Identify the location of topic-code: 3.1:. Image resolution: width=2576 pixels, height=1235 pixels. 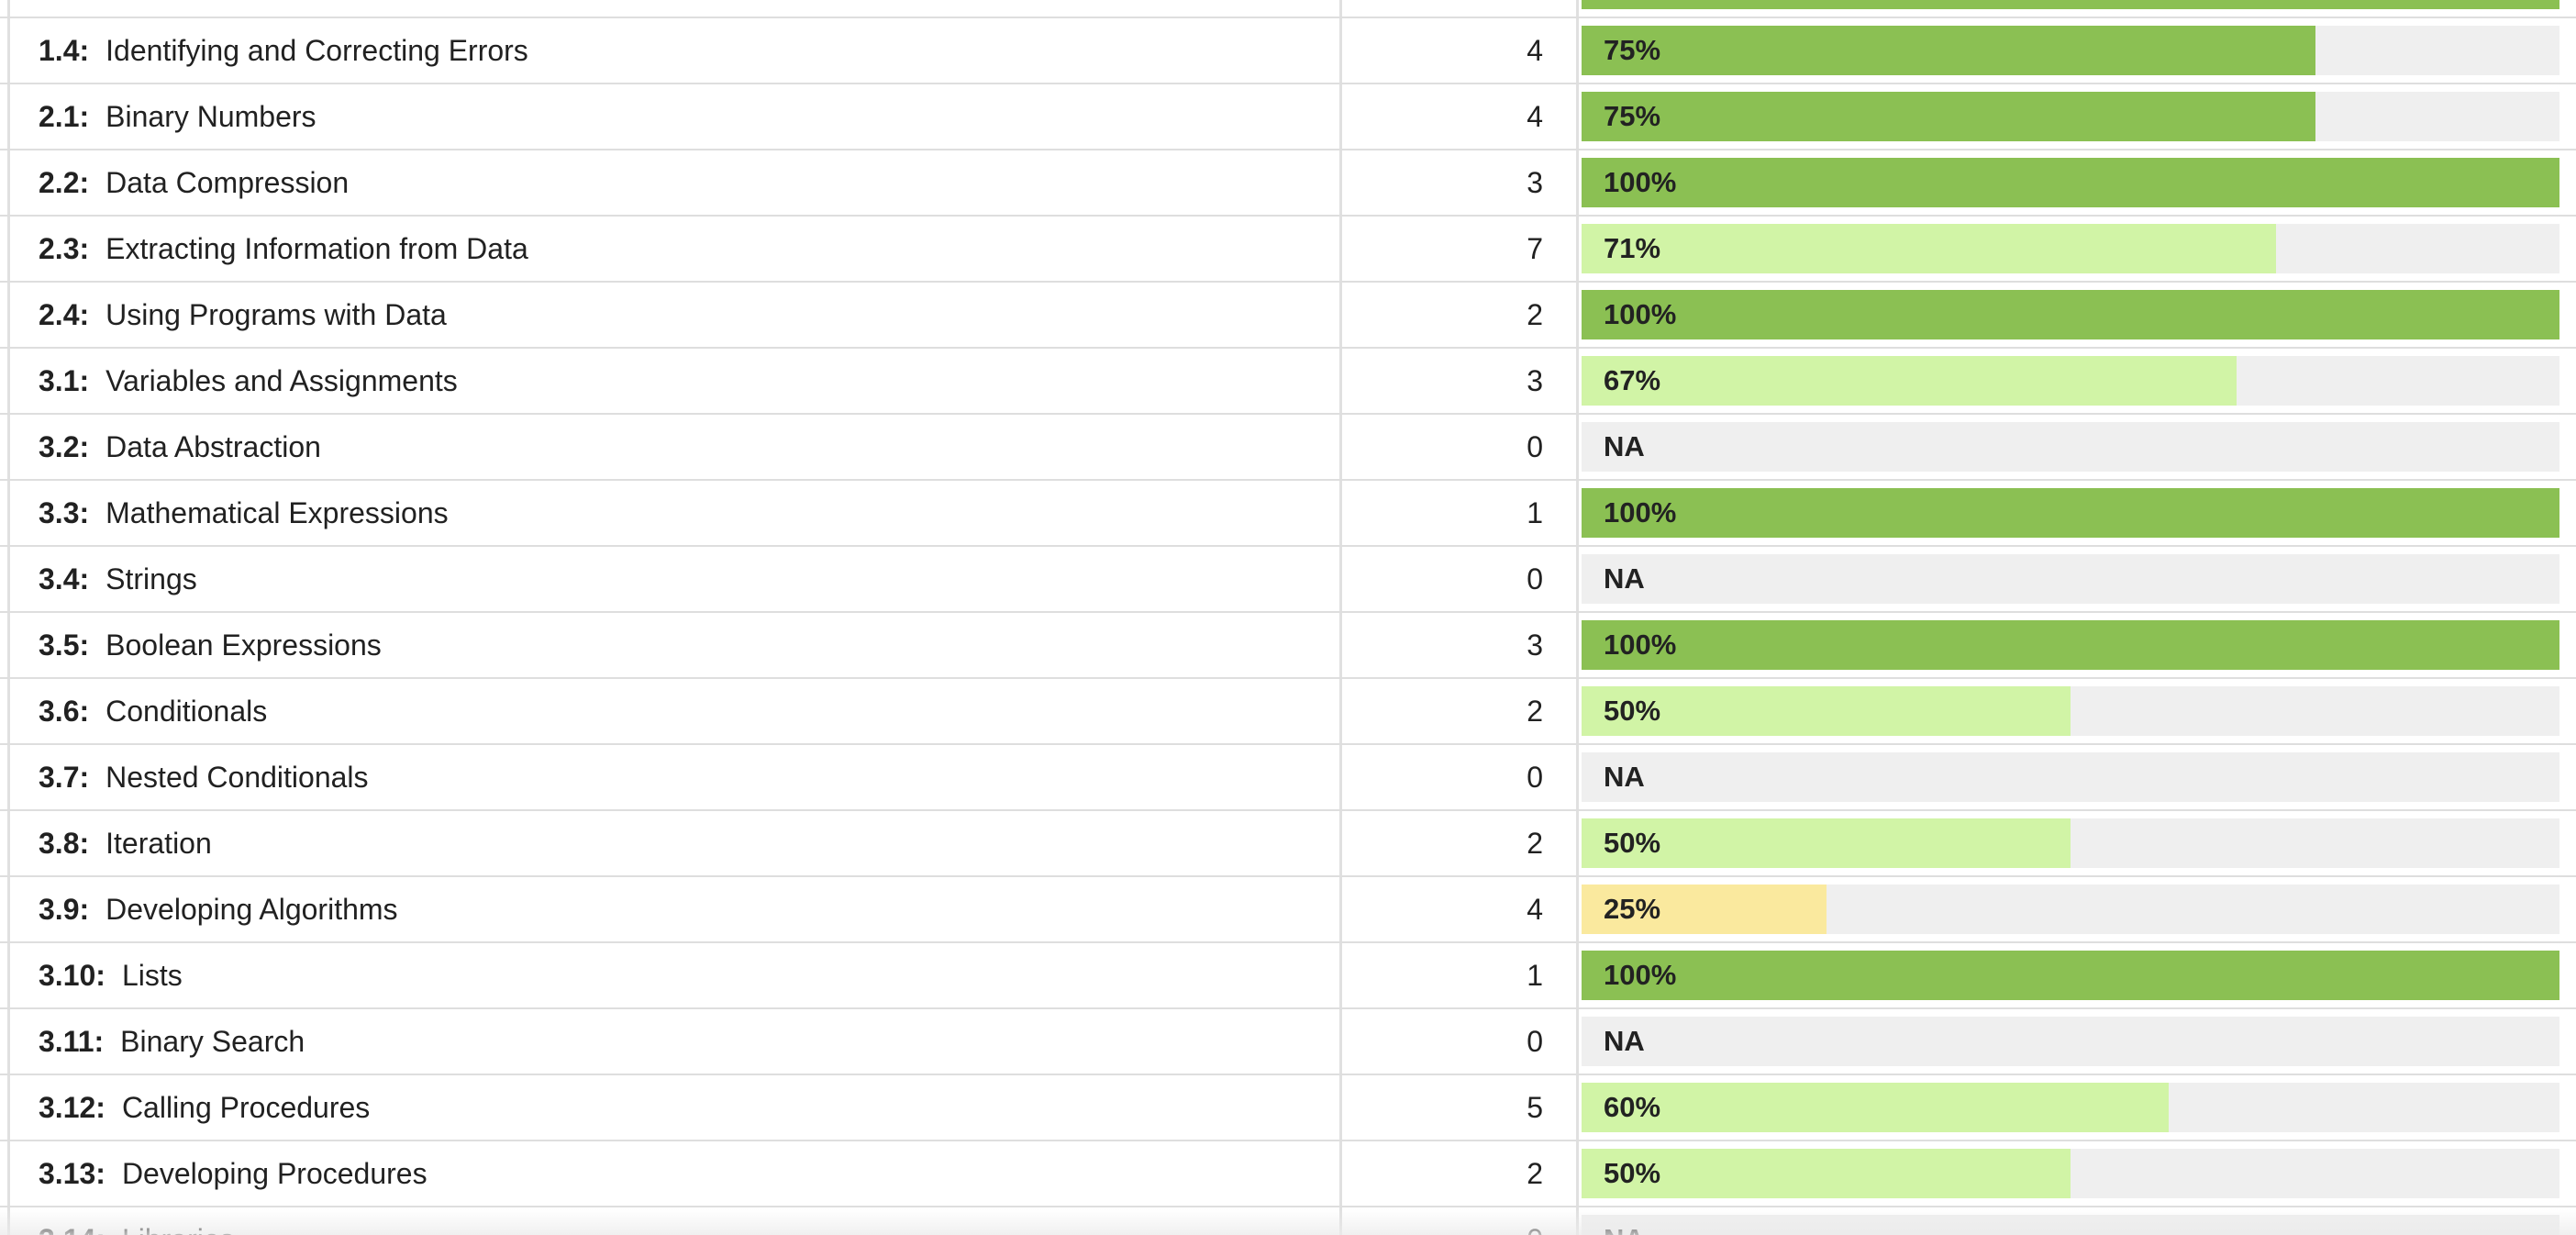
(64, 380).